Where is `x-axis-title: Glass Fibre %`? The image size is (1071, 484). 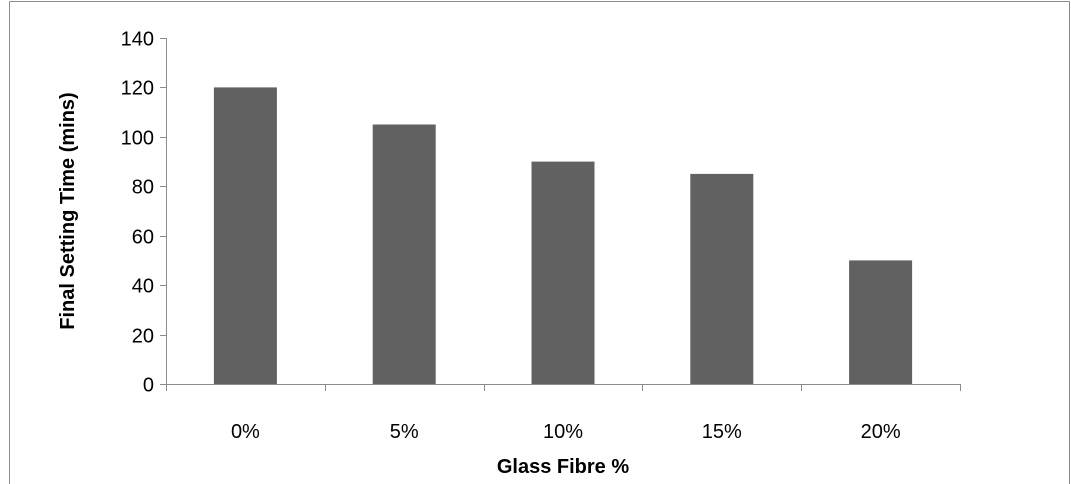
x-axis-title: Glass Fibre % is located at coordinates (563, 467).